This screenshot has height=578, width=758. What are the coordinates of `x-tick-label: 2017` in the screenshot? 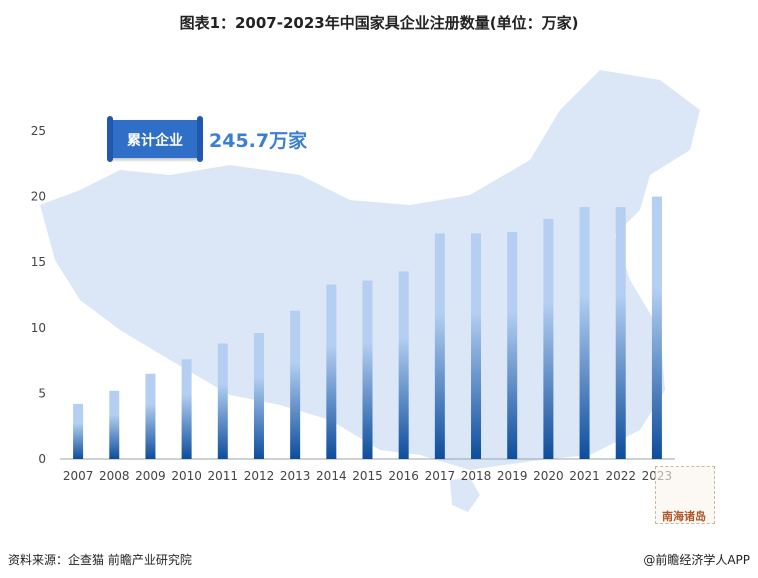 It's located at (440, 476).